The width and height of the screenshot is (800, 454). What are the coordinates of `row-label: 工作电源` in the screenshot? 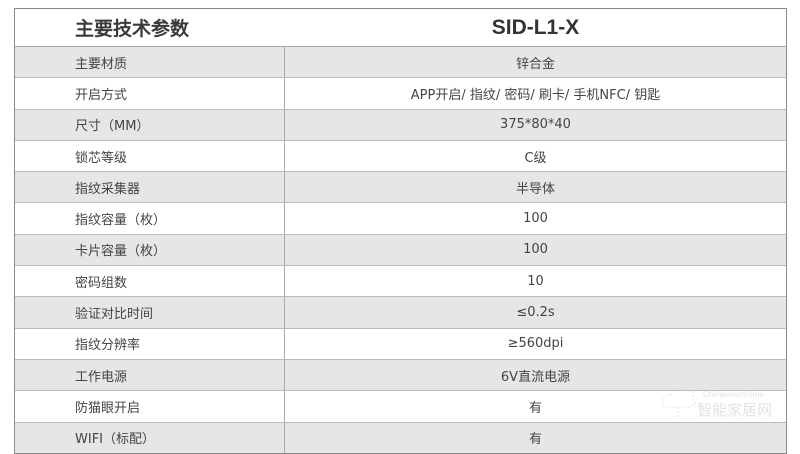 It's located at (150, 375).